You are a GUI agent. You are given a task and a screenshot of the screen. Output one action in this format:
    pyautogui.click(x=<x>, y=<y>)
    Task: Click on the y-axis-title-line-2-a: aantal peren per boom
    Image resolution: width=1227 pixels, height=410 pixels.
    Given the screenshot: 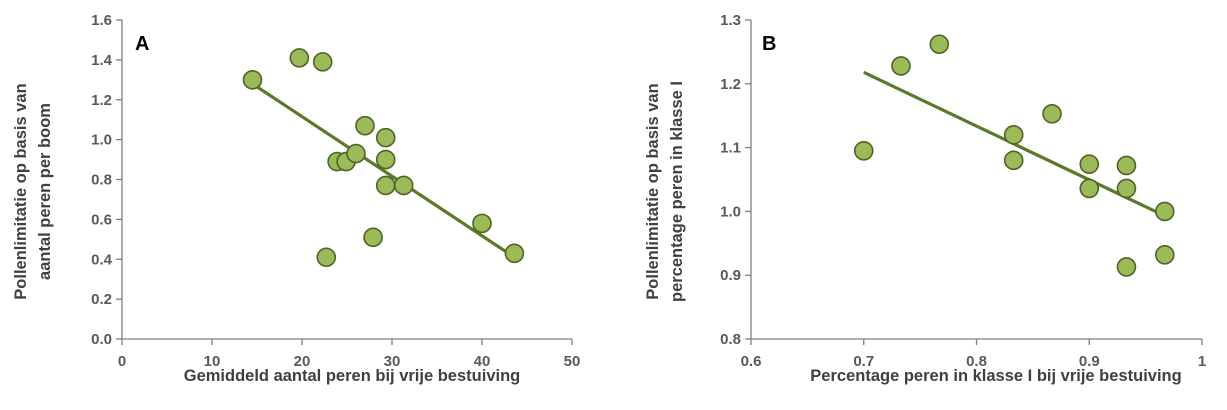 What is the action you would take?
    pyautogui.click(x=45, y=191)
    